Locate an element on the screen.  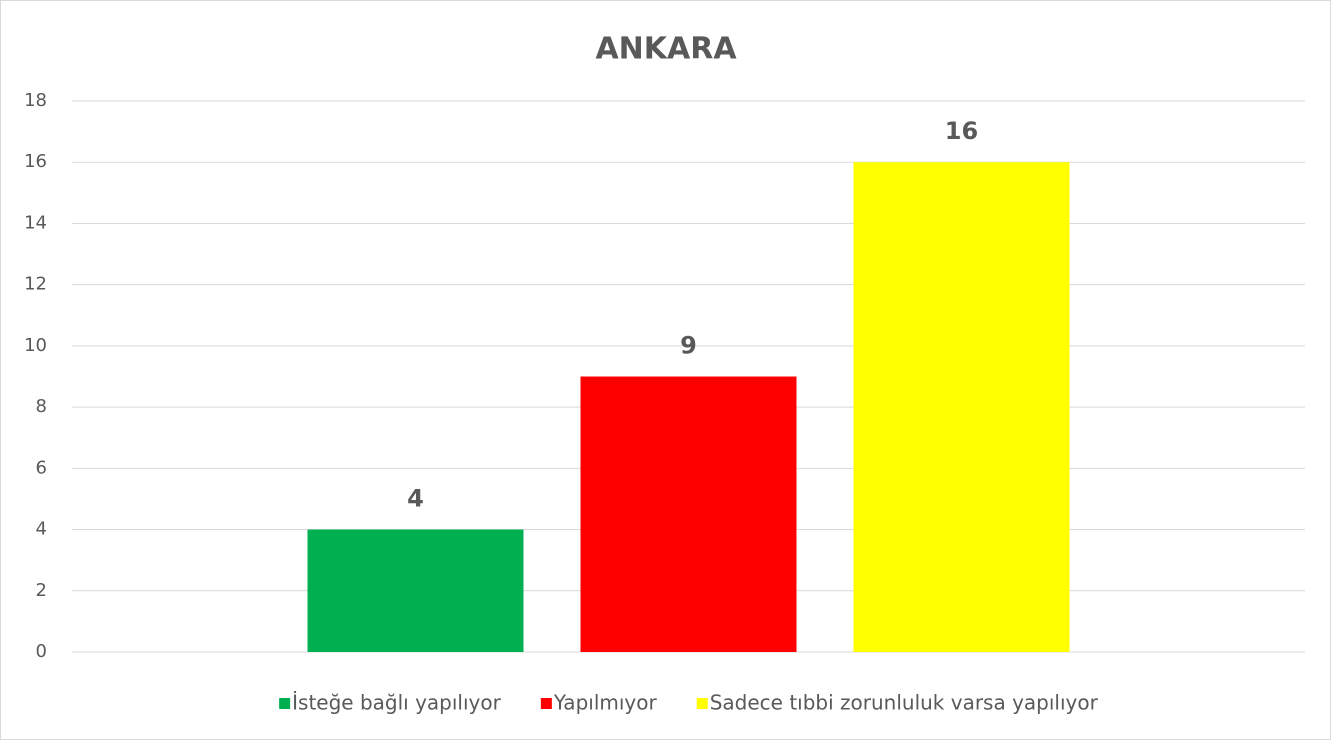
chart-title: ANKARA is located at coordinates (666, 49).